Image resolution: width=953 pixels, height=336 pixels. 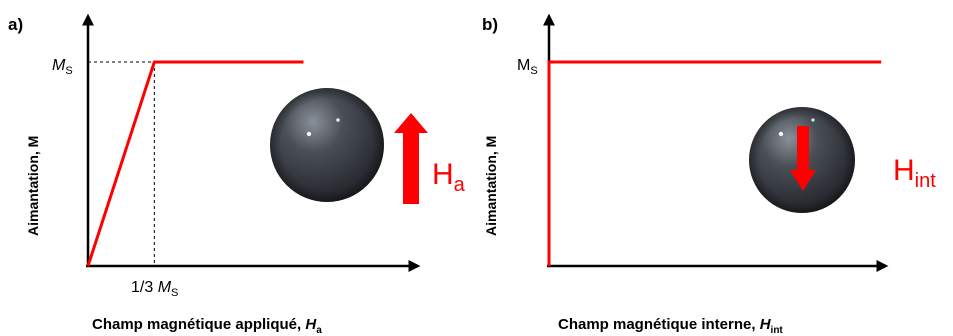 I want to click on panel-a-field-label: Ha, so click(x=449, y=177).